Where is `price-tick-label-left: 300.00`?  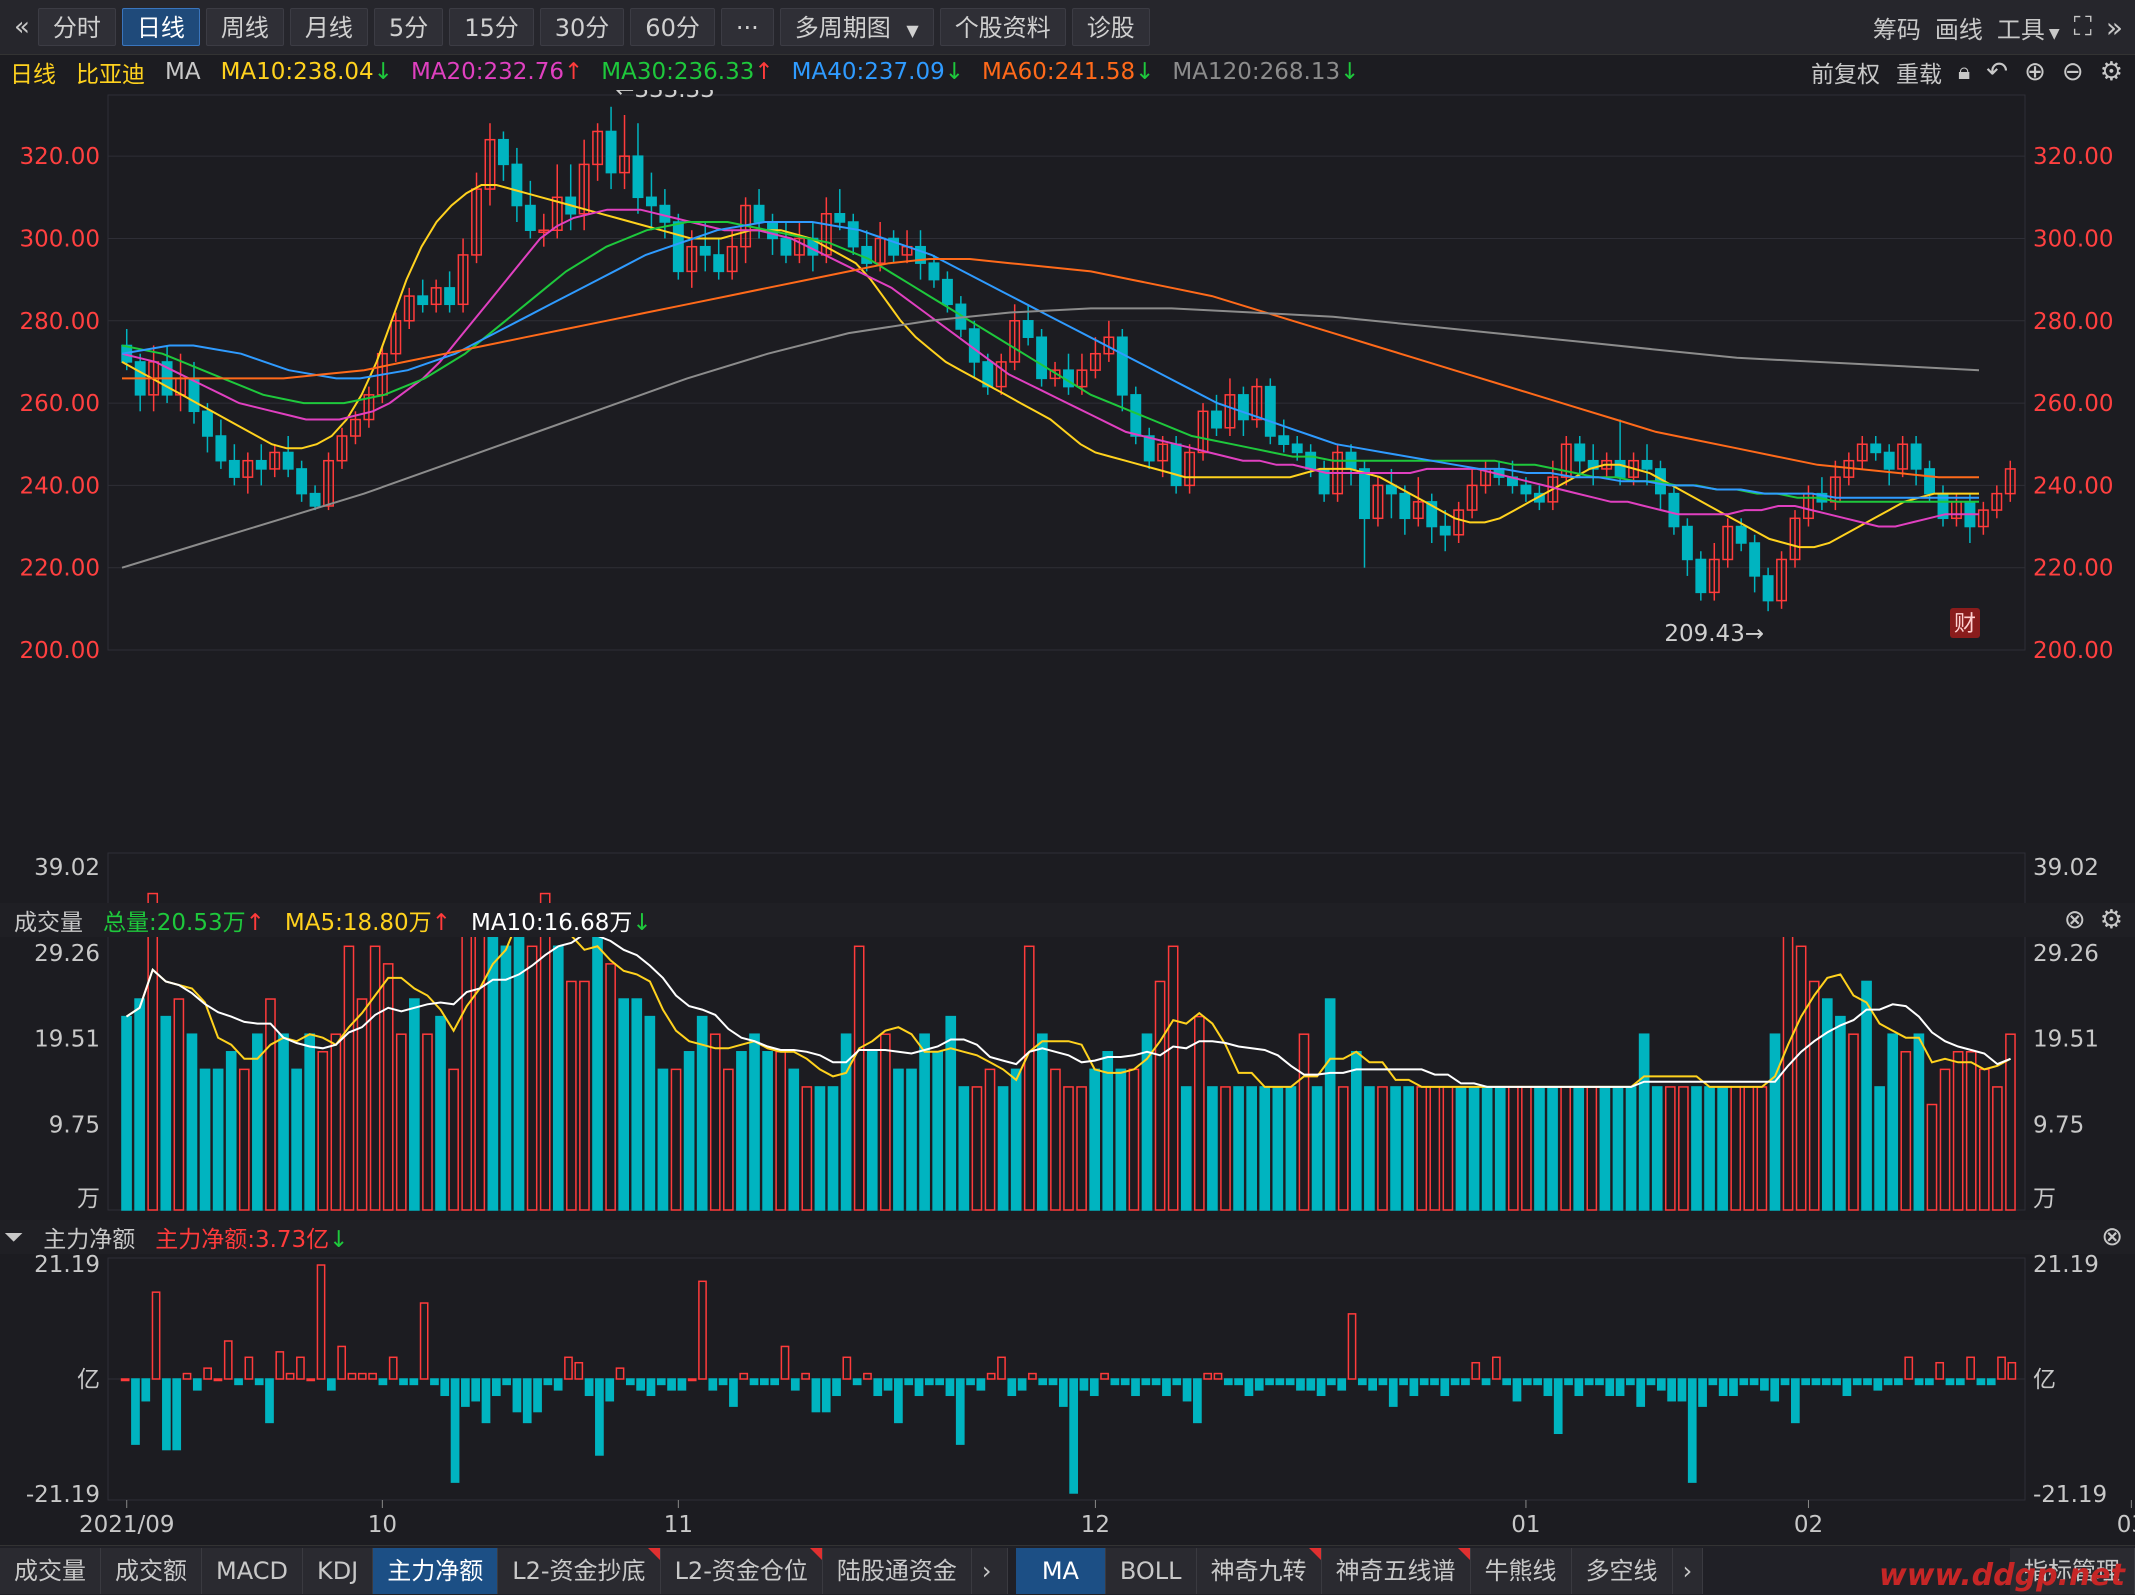 price-tick-label-left: 300.00 is located at coordinates (60, 239).